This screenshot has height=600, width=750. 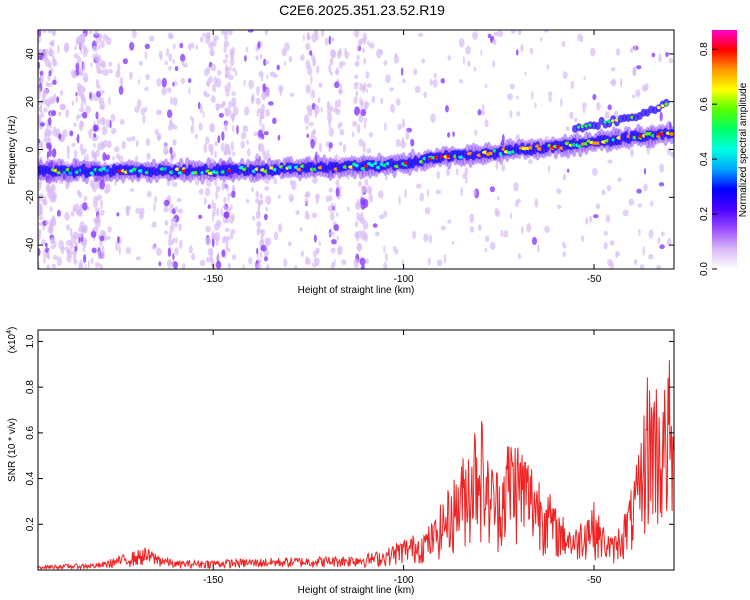 I want to click on spectrogram-secondary-band, so click(x=597, y=126).